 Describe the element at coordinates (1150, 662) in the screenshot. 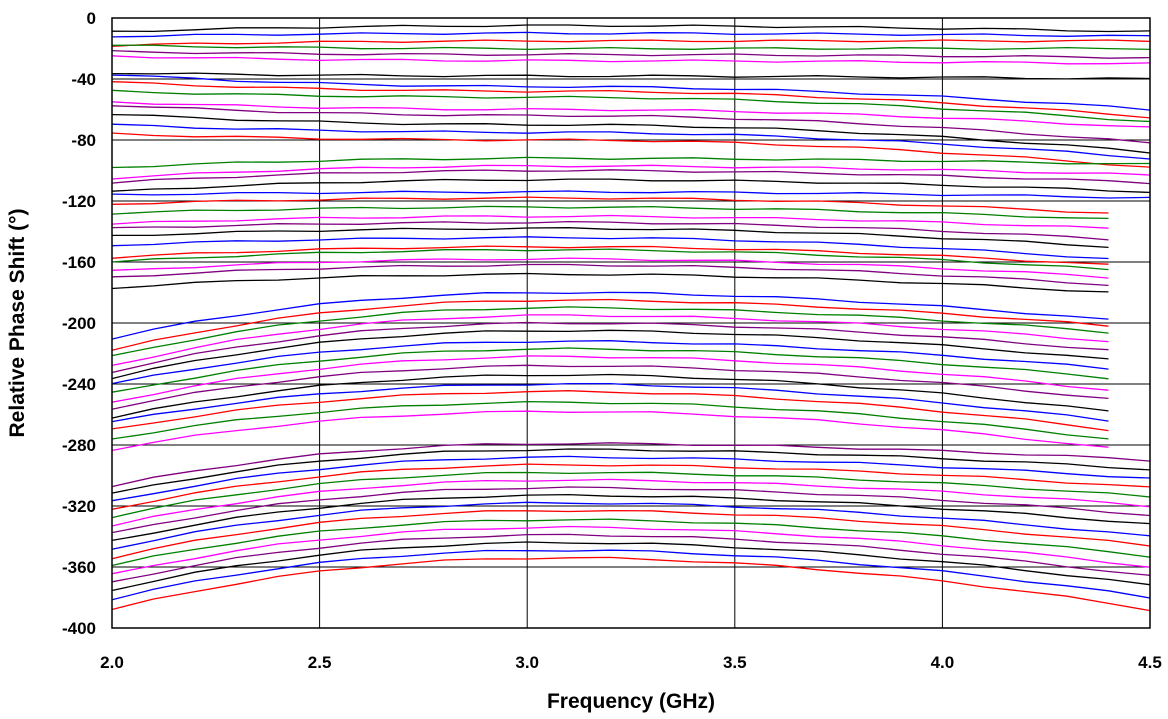

I see `x-tick-label: 4.5` at that location.